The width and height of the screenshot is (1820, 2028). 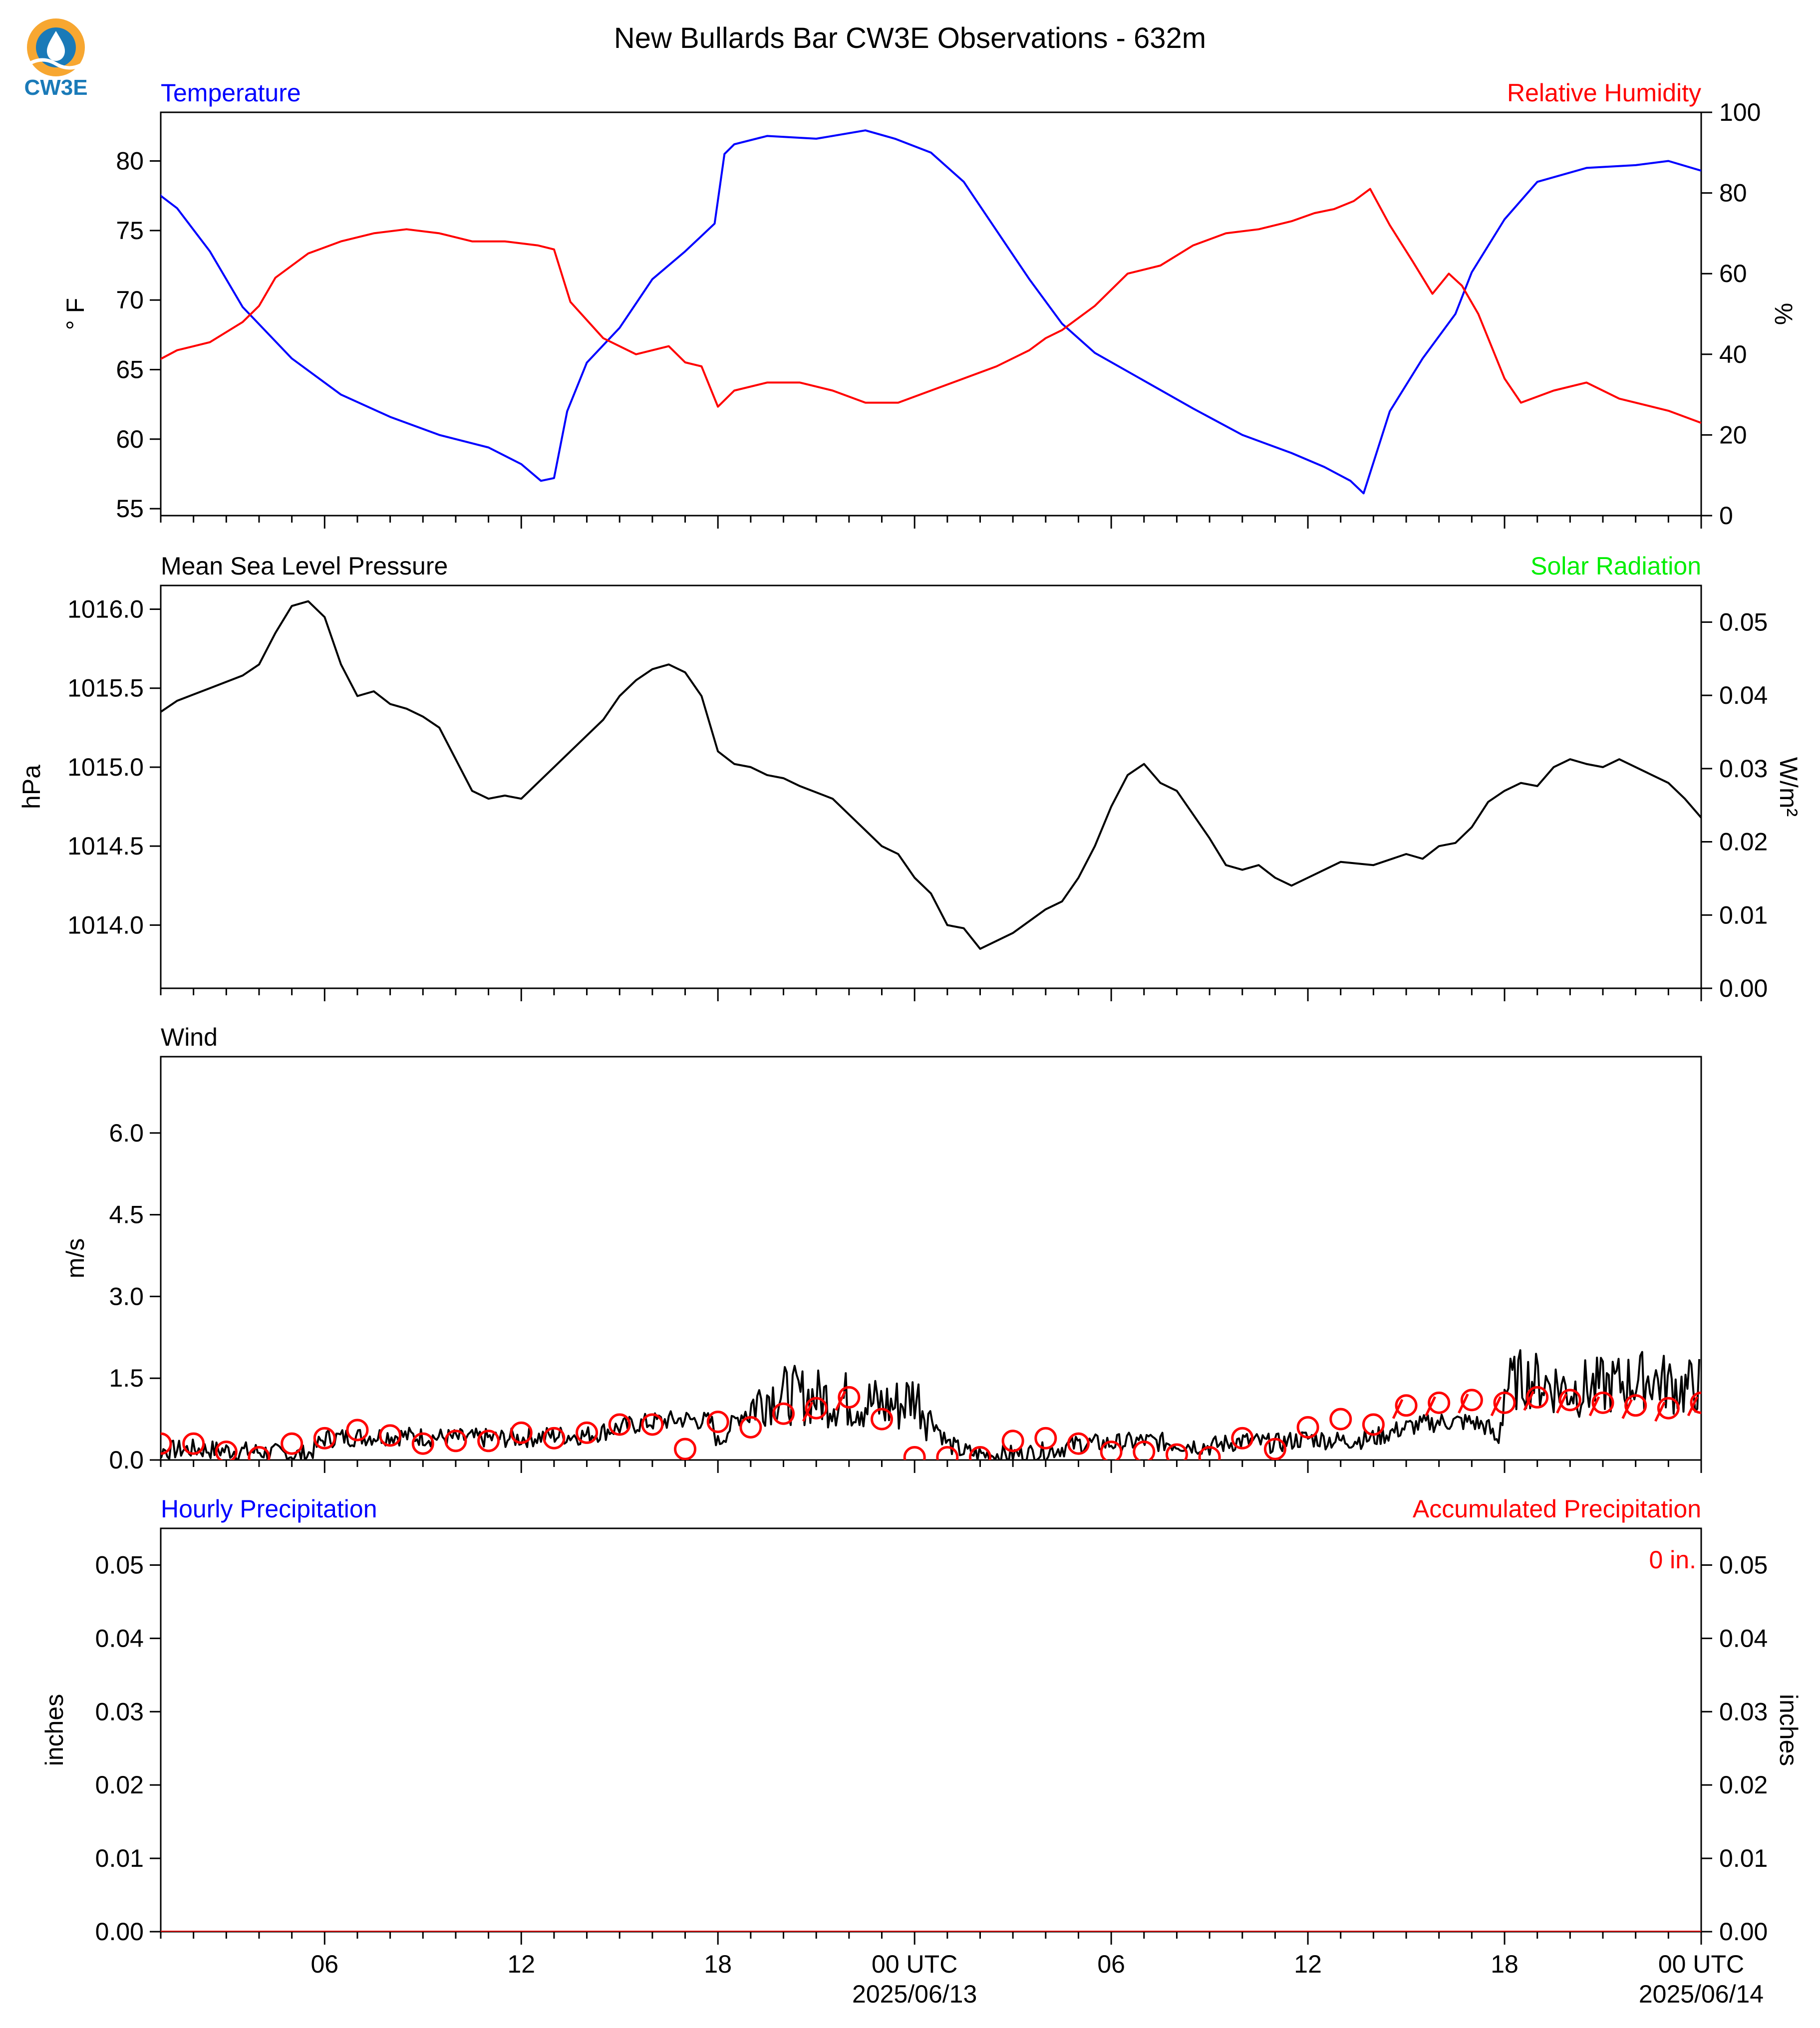 I want to click on y-tick-label: 0.00, so click(x=119, y=1932).